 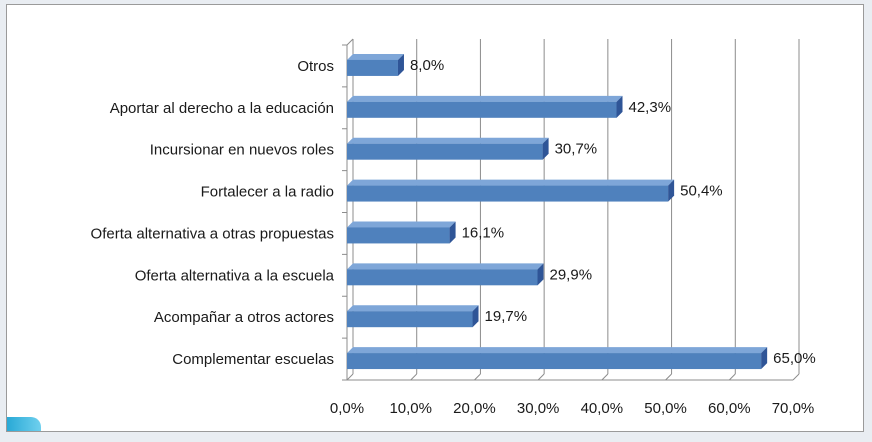 I want to click on category-label: Acompañar a otros actores, so click(x=244, y=317).